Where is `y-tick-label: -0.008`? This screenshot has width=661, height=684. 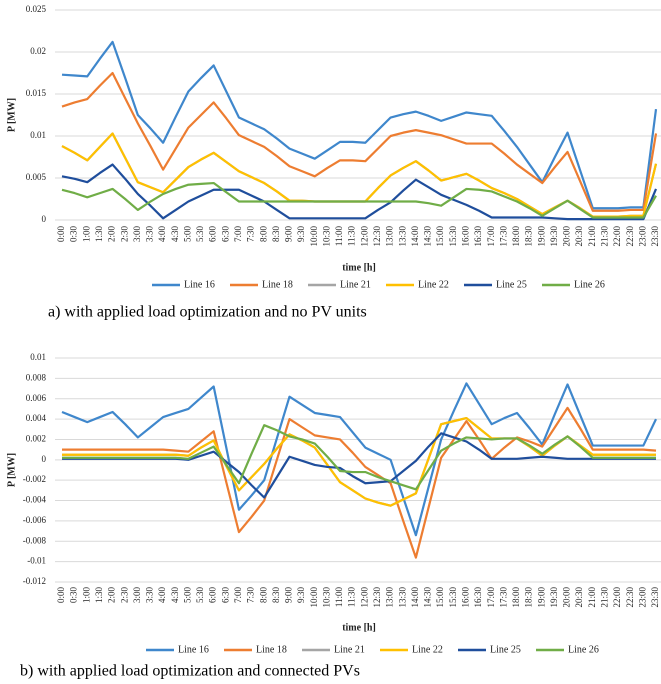 y-tick-label: -0.008 is located at coordinates (35, 540).